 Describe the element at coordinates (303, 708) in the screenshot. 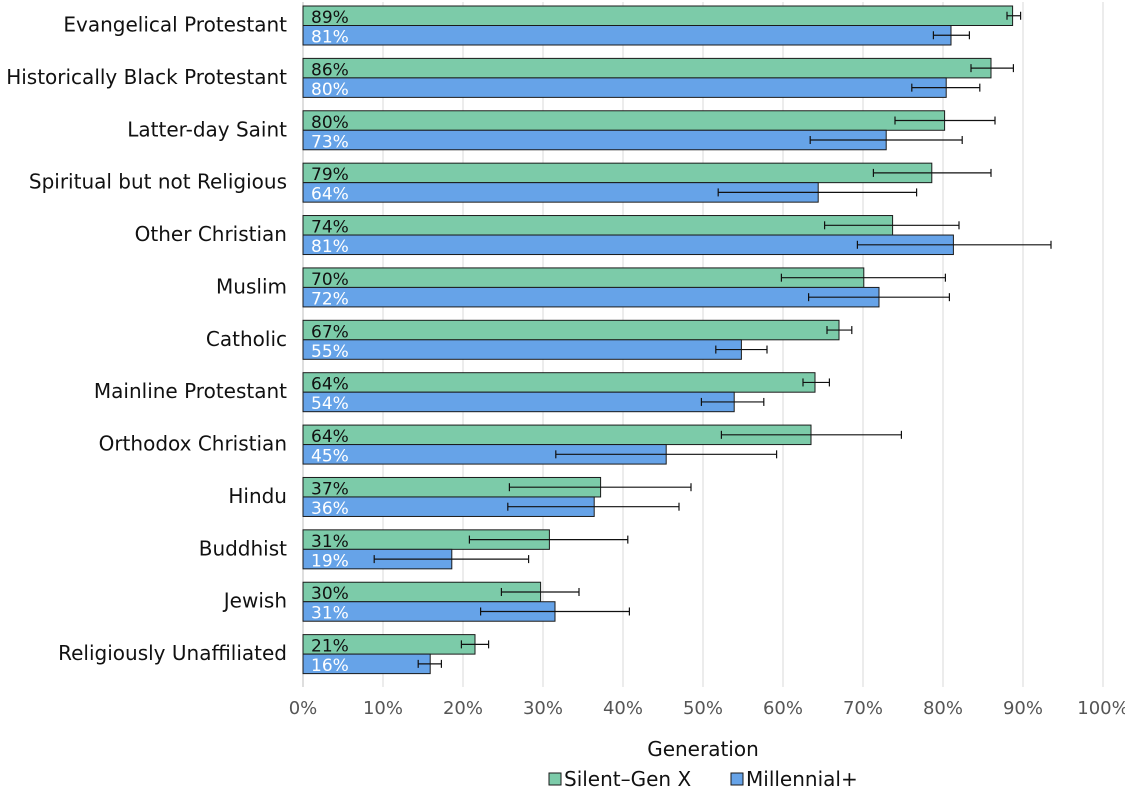

I see `x-tick-label: 0%` at that location.